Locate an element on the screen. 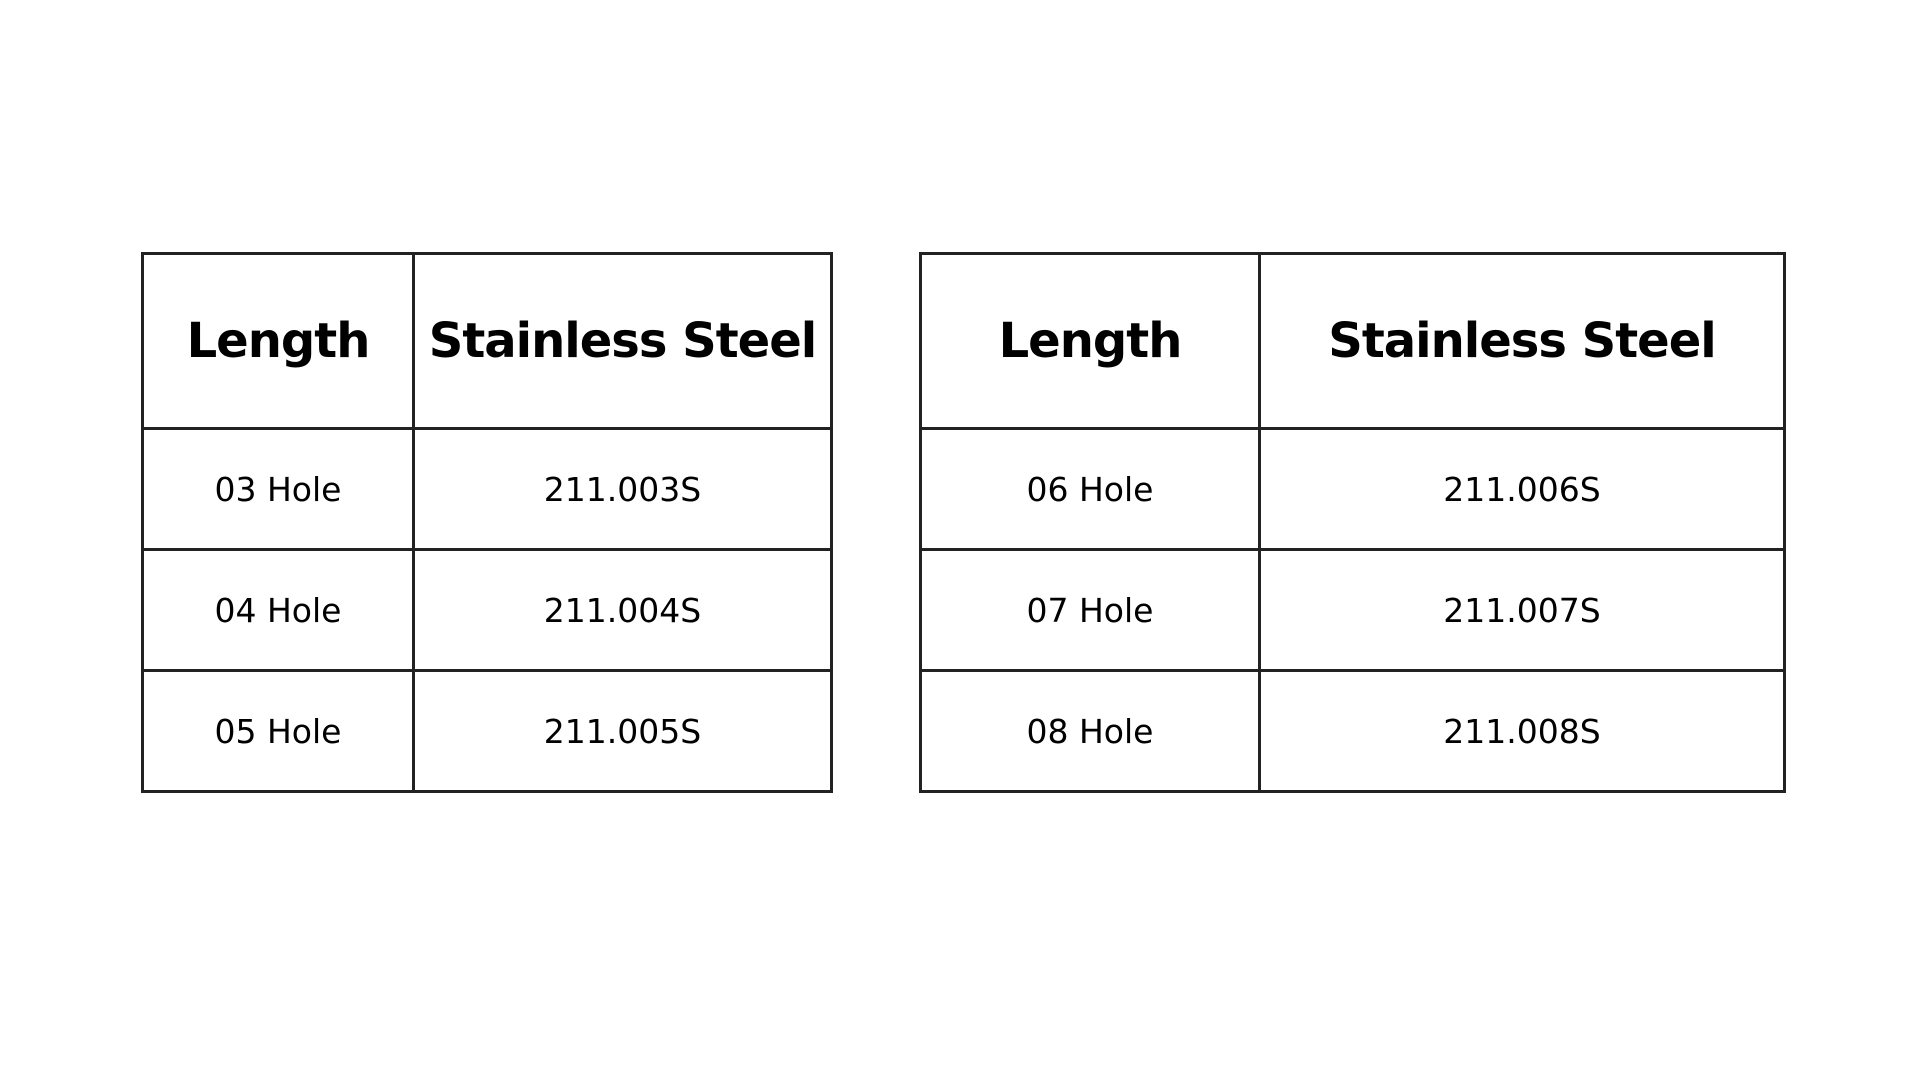  part-number-cell: 211.004S is located at coordinates (622, 610).